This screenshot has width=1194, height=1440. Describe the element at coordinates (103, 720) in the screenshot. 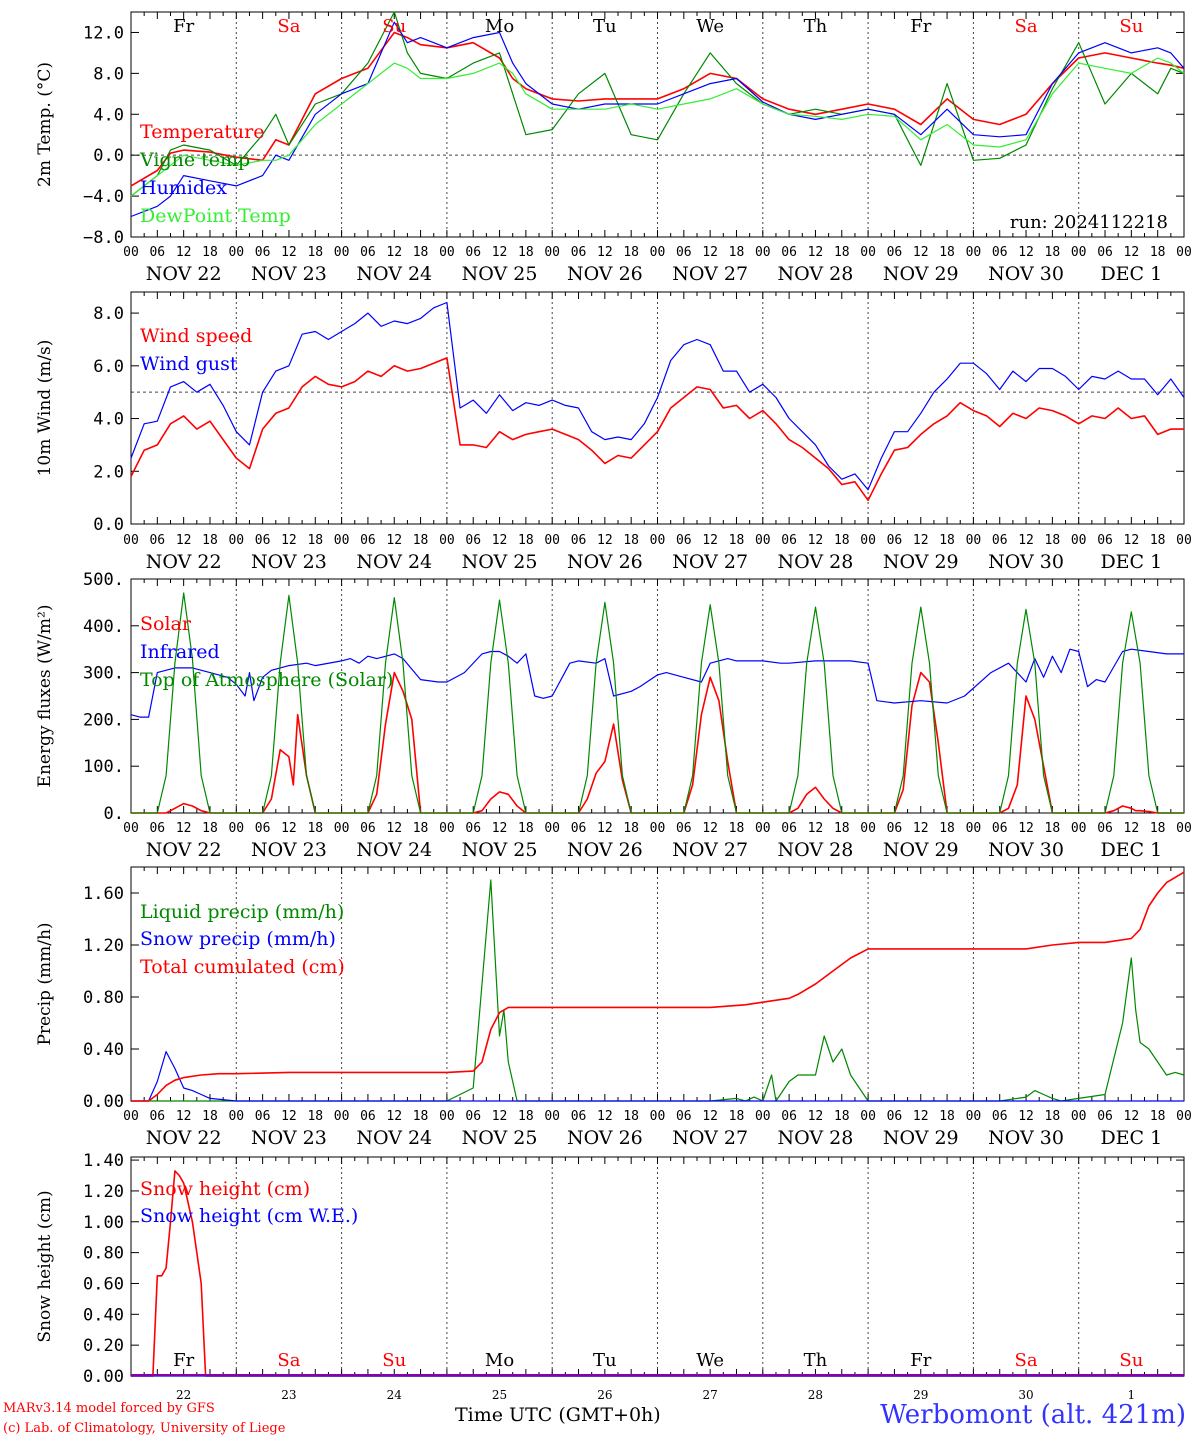

I see `y-tick-label: 200.` at that location.